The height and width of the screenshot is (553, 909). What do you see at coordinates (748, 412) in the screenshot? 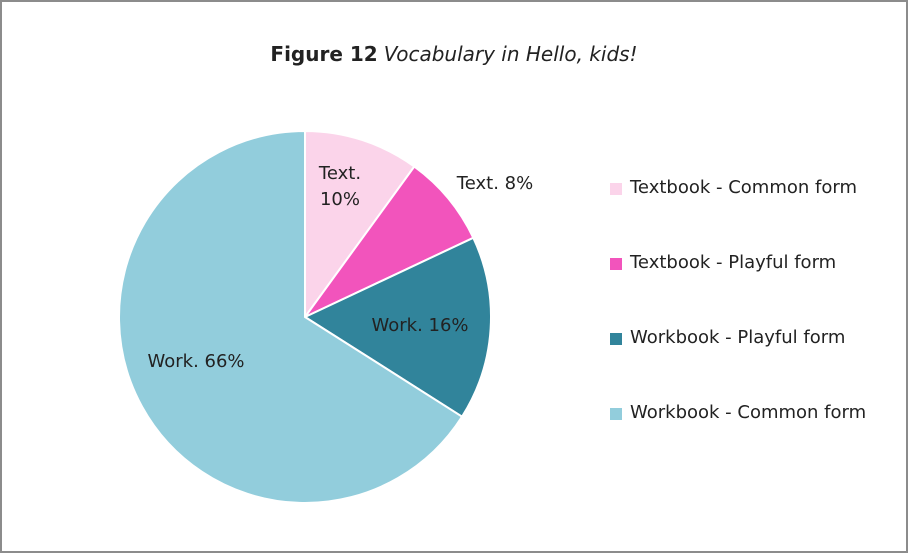
I see `legend-label: Workbook - Common form` at bounding box center [748, 412].